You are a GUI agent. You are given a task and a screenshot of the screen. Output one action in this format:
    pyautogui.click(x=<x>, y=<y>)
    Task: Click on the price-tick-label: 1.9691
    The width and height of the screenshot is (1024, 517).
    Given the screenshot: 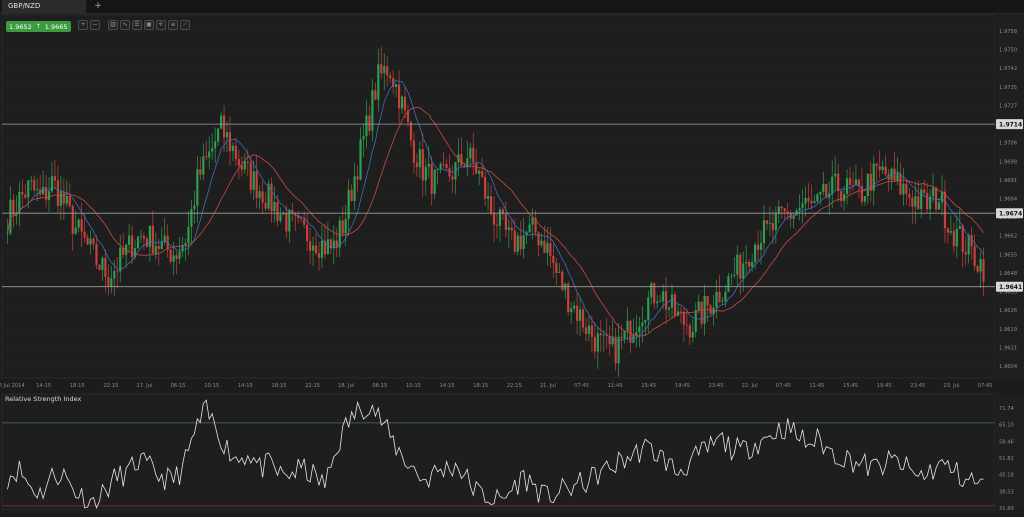 What is the action you would take?
    pyautogui.click(x=1008, y=181)
    